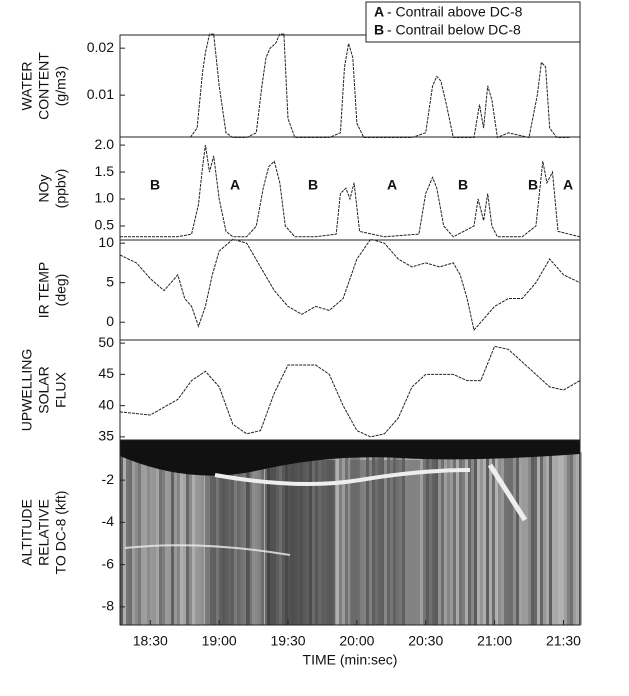  What do you see at coordinates (105, 144) in the screenshot?
I see `y-tick-label: 2.0` at bounding box center [105, 144].